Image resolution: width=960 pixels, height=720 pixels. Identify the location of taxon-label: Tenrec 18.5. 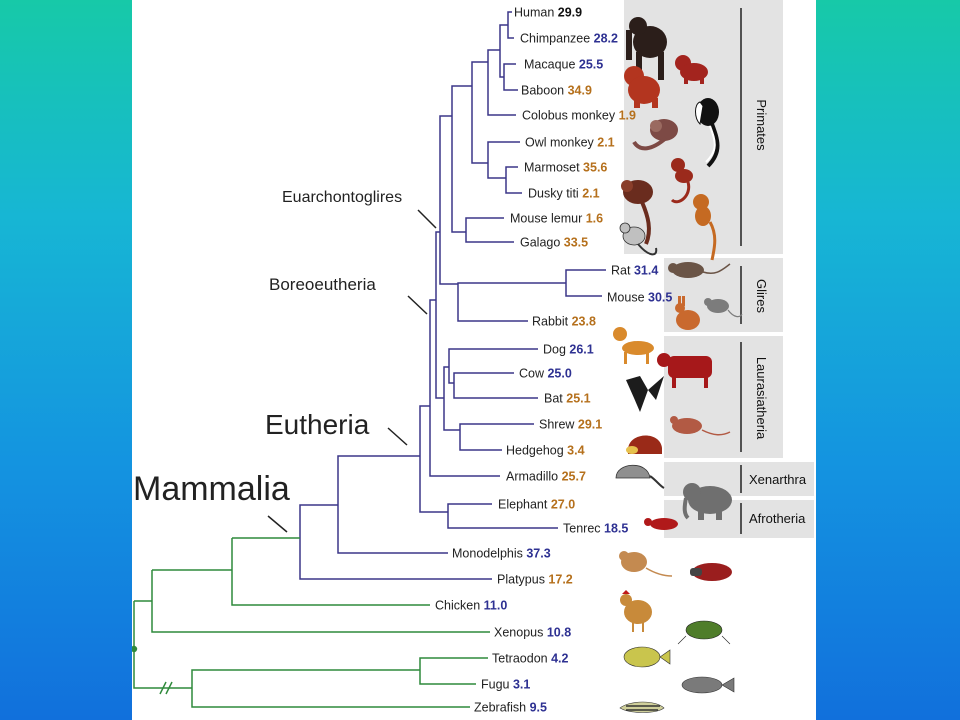
(595, 529).